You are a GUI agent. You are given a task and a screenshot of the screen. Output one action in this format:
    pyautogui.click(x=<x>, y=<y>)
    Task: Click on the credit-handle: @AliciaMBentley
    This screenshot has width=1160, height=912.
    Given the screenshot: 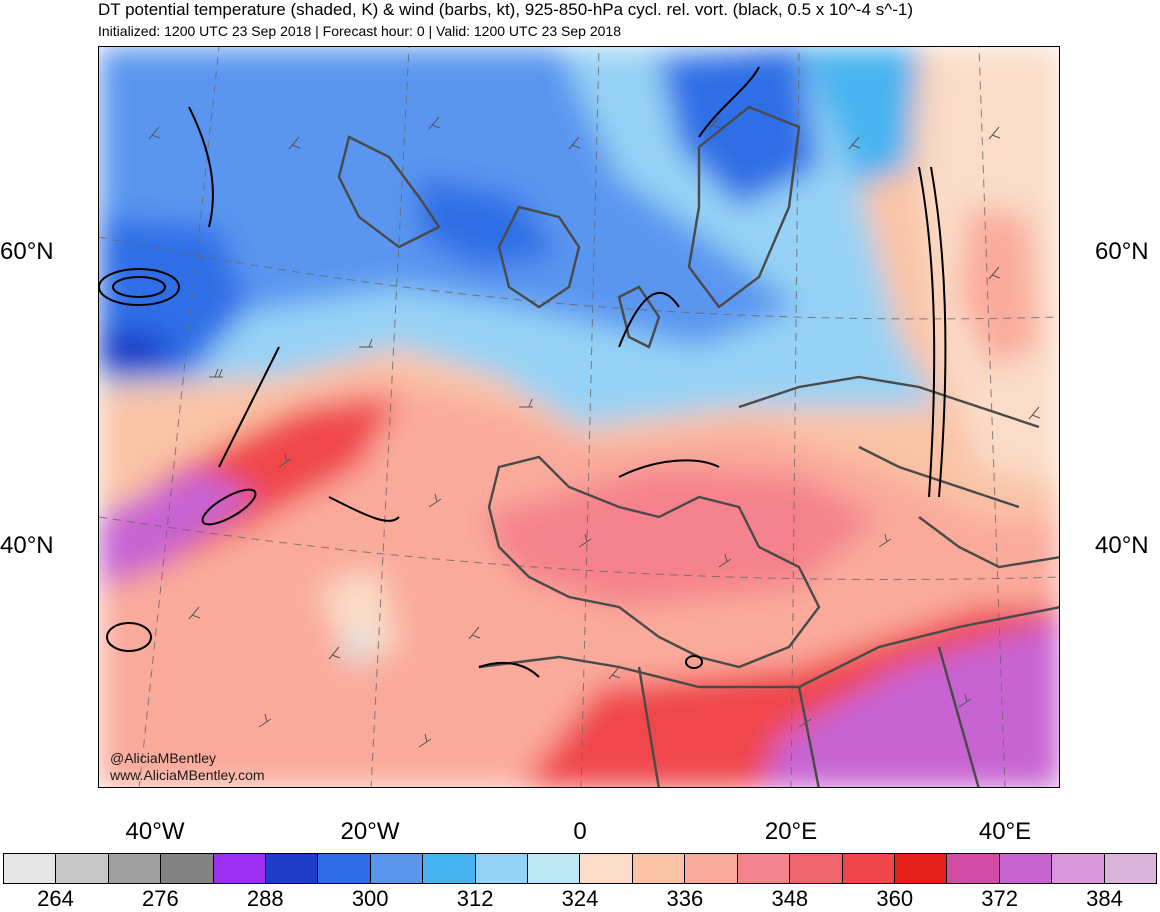 What is the action you would take?
    pyautogui.click(x=163, y=758)
    